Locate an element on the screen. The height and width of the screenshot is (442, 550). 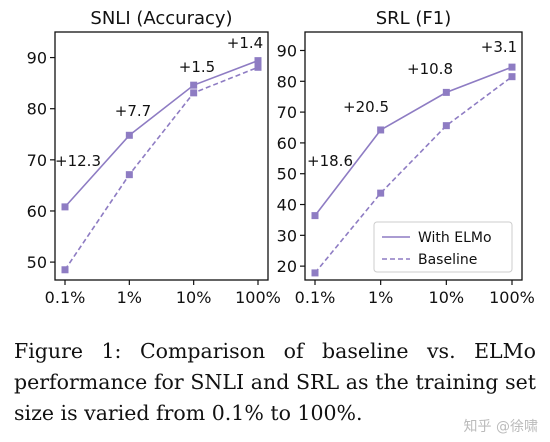
panel1-y-tick-label: 60 is located at coordinates (37, 211).